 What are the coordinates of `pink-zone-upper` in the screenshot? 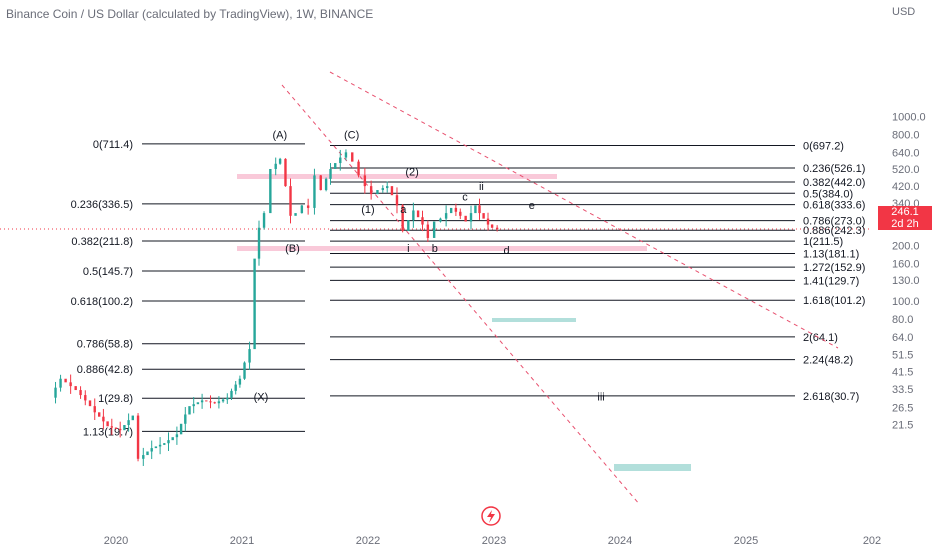 It's located at (397, 176).